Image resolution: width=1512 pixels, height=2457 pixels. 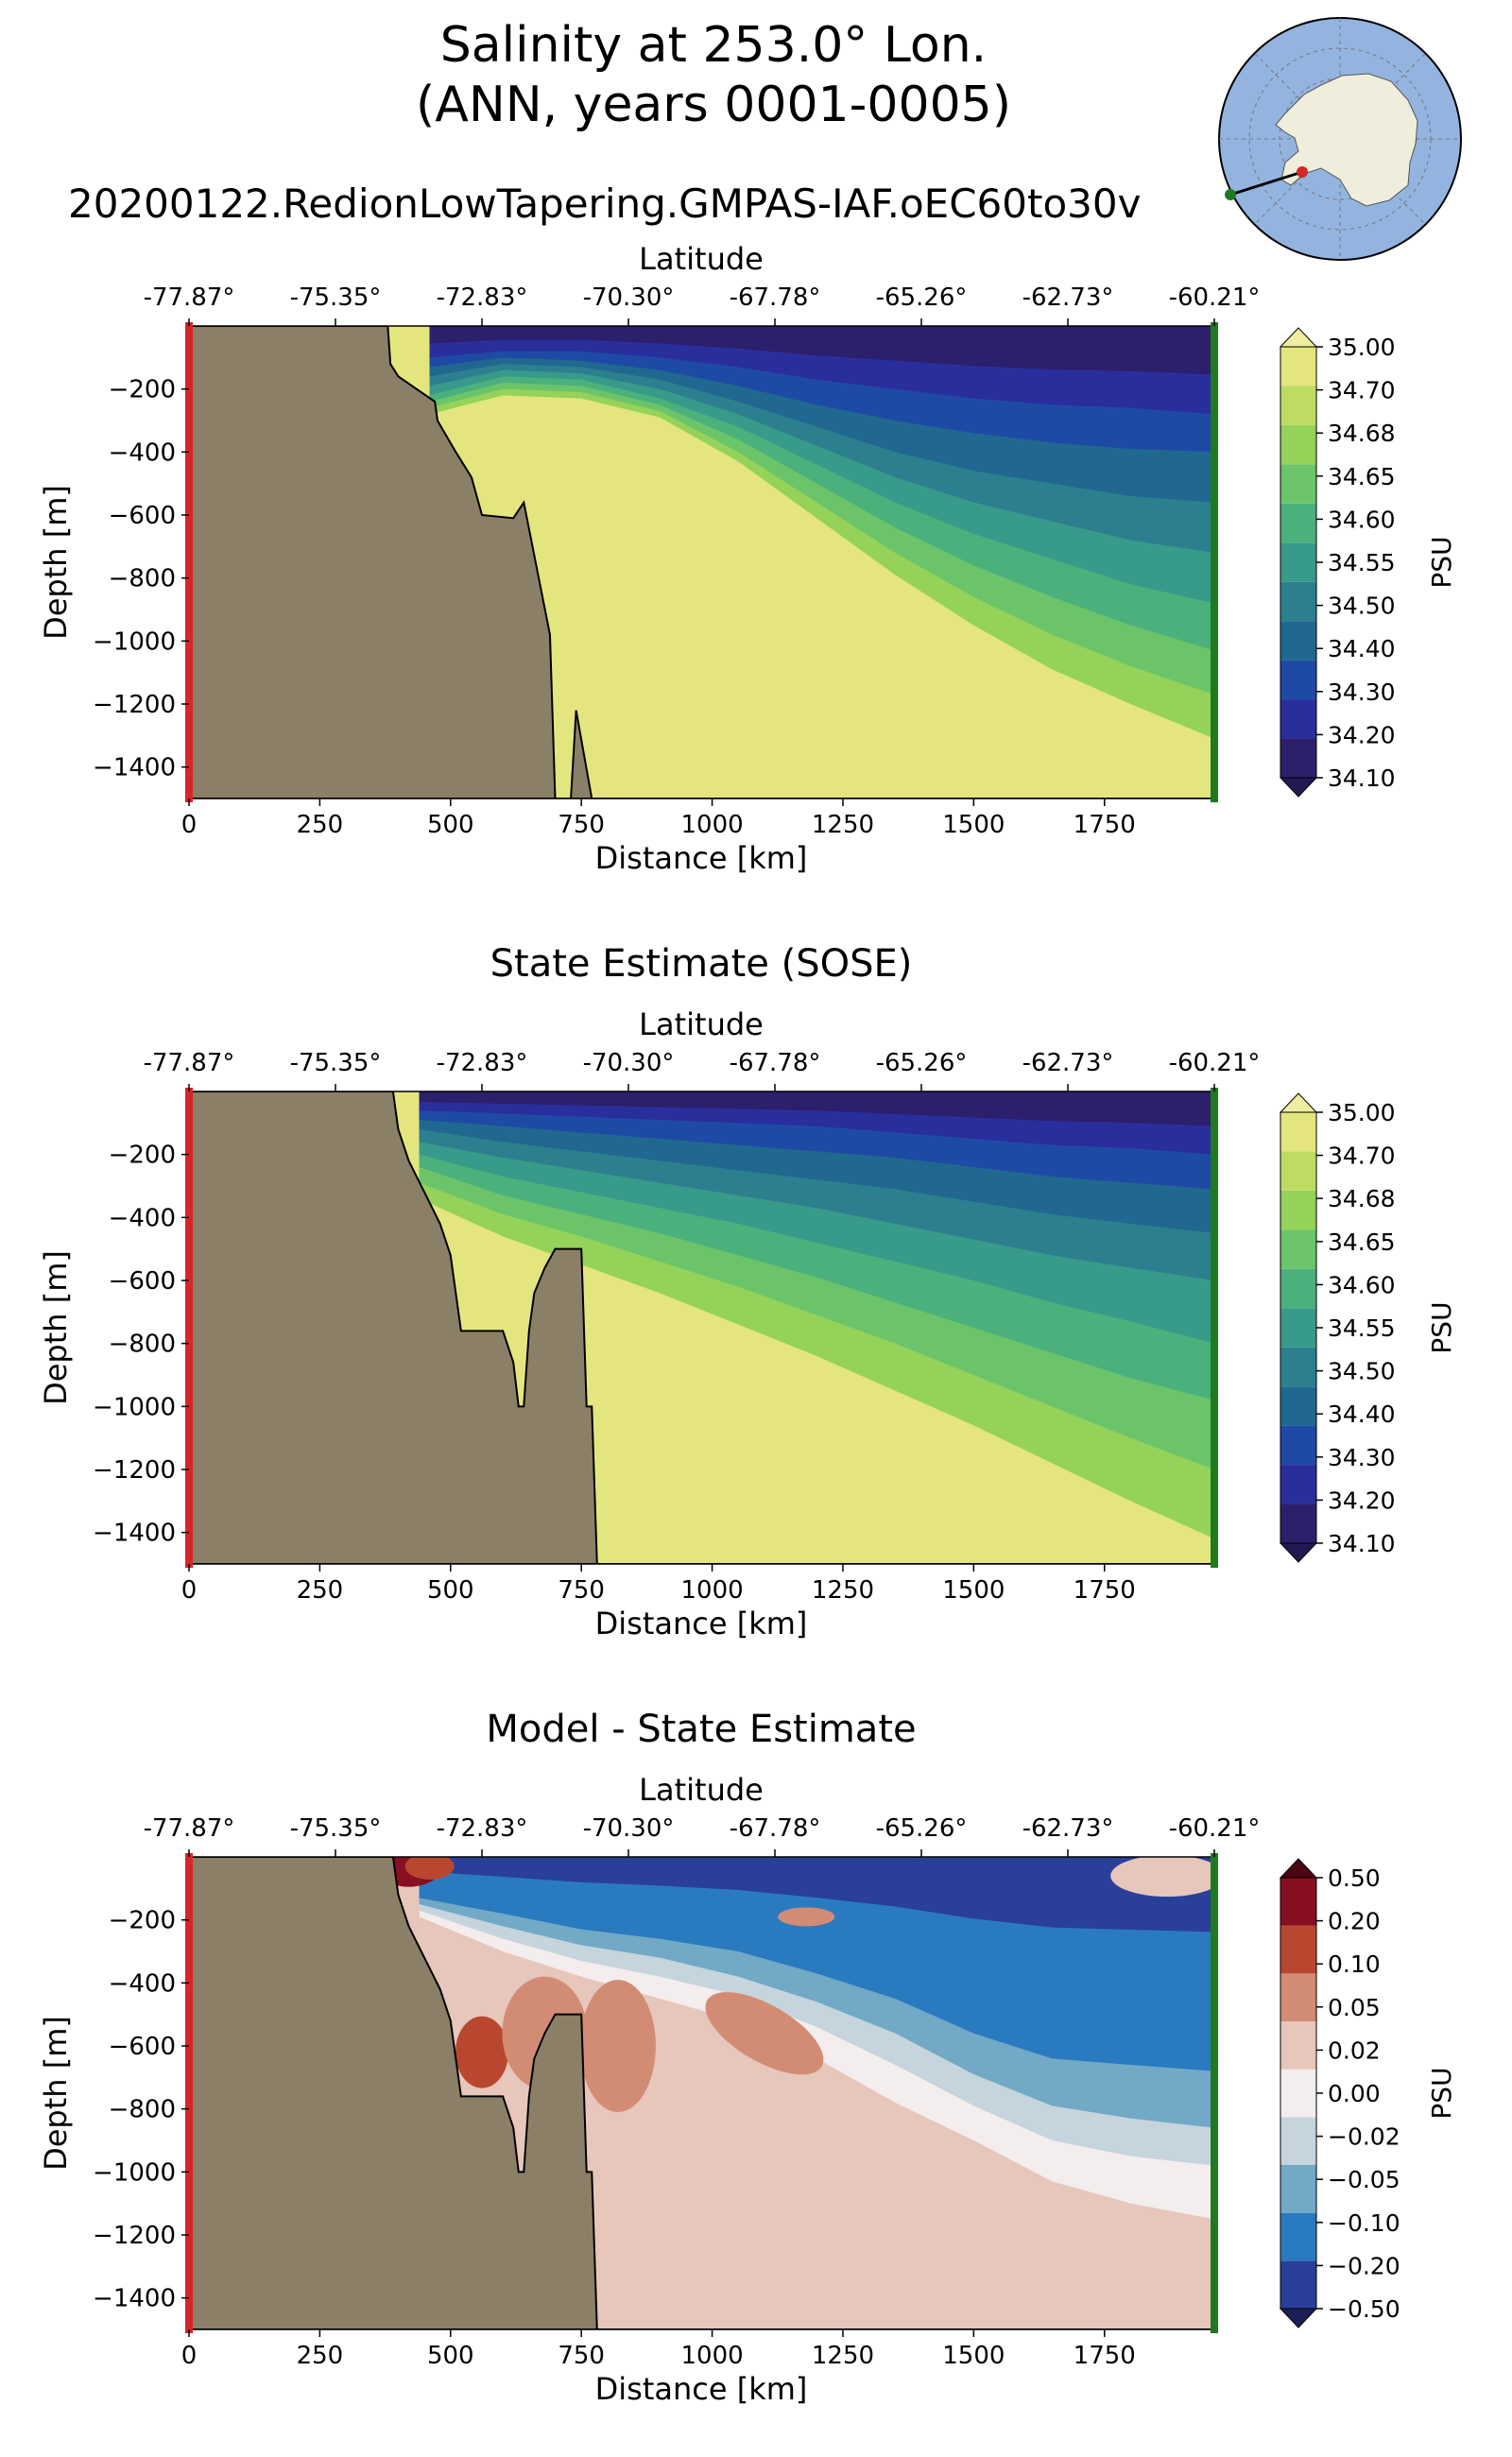 I want to click on colorbar-tick-label: 0.05, so click(x=1354, y=2007).